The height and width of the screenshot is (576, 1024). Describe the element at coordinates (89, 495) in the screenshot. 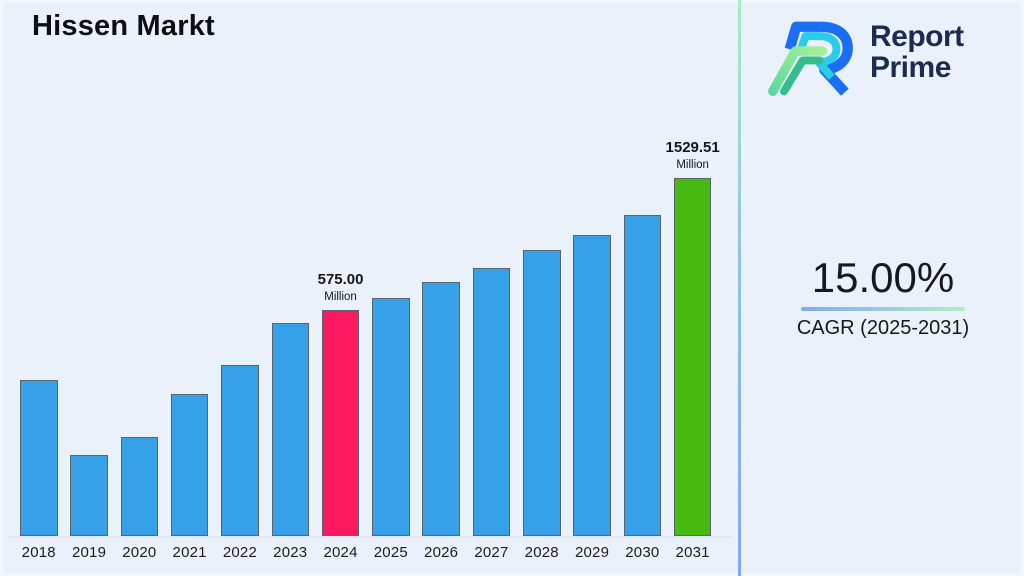

I see `bar-2019` at that location.